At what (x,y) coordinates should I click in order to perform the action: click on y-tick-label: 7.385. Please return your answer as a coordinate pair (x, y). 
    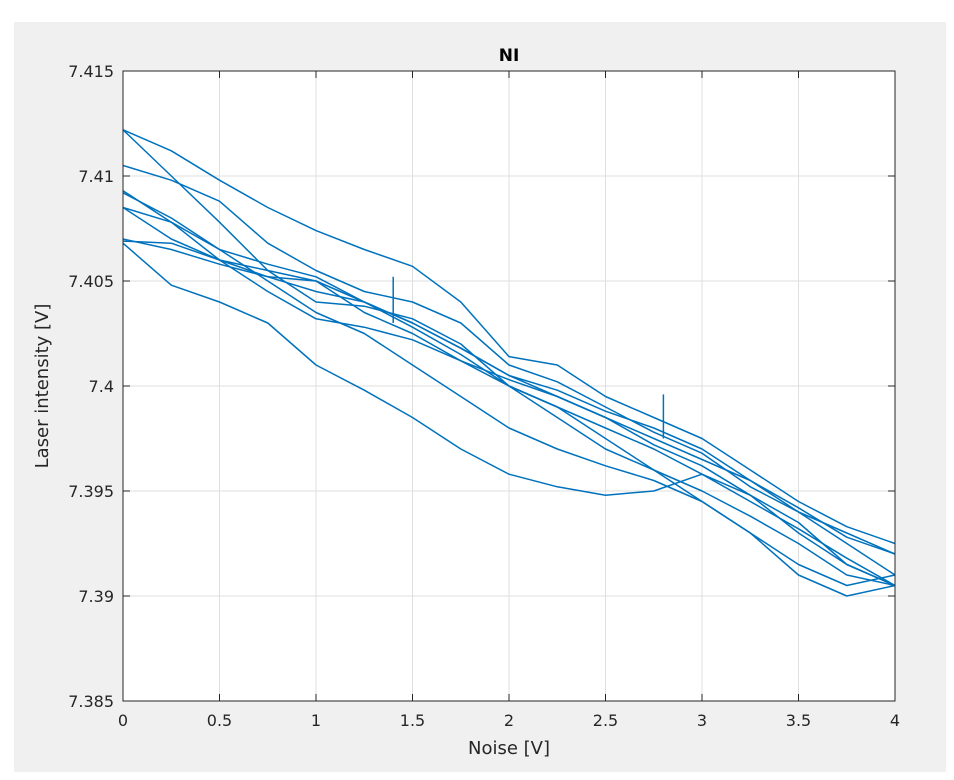
    Looking at the image, I should click on (91, 701).